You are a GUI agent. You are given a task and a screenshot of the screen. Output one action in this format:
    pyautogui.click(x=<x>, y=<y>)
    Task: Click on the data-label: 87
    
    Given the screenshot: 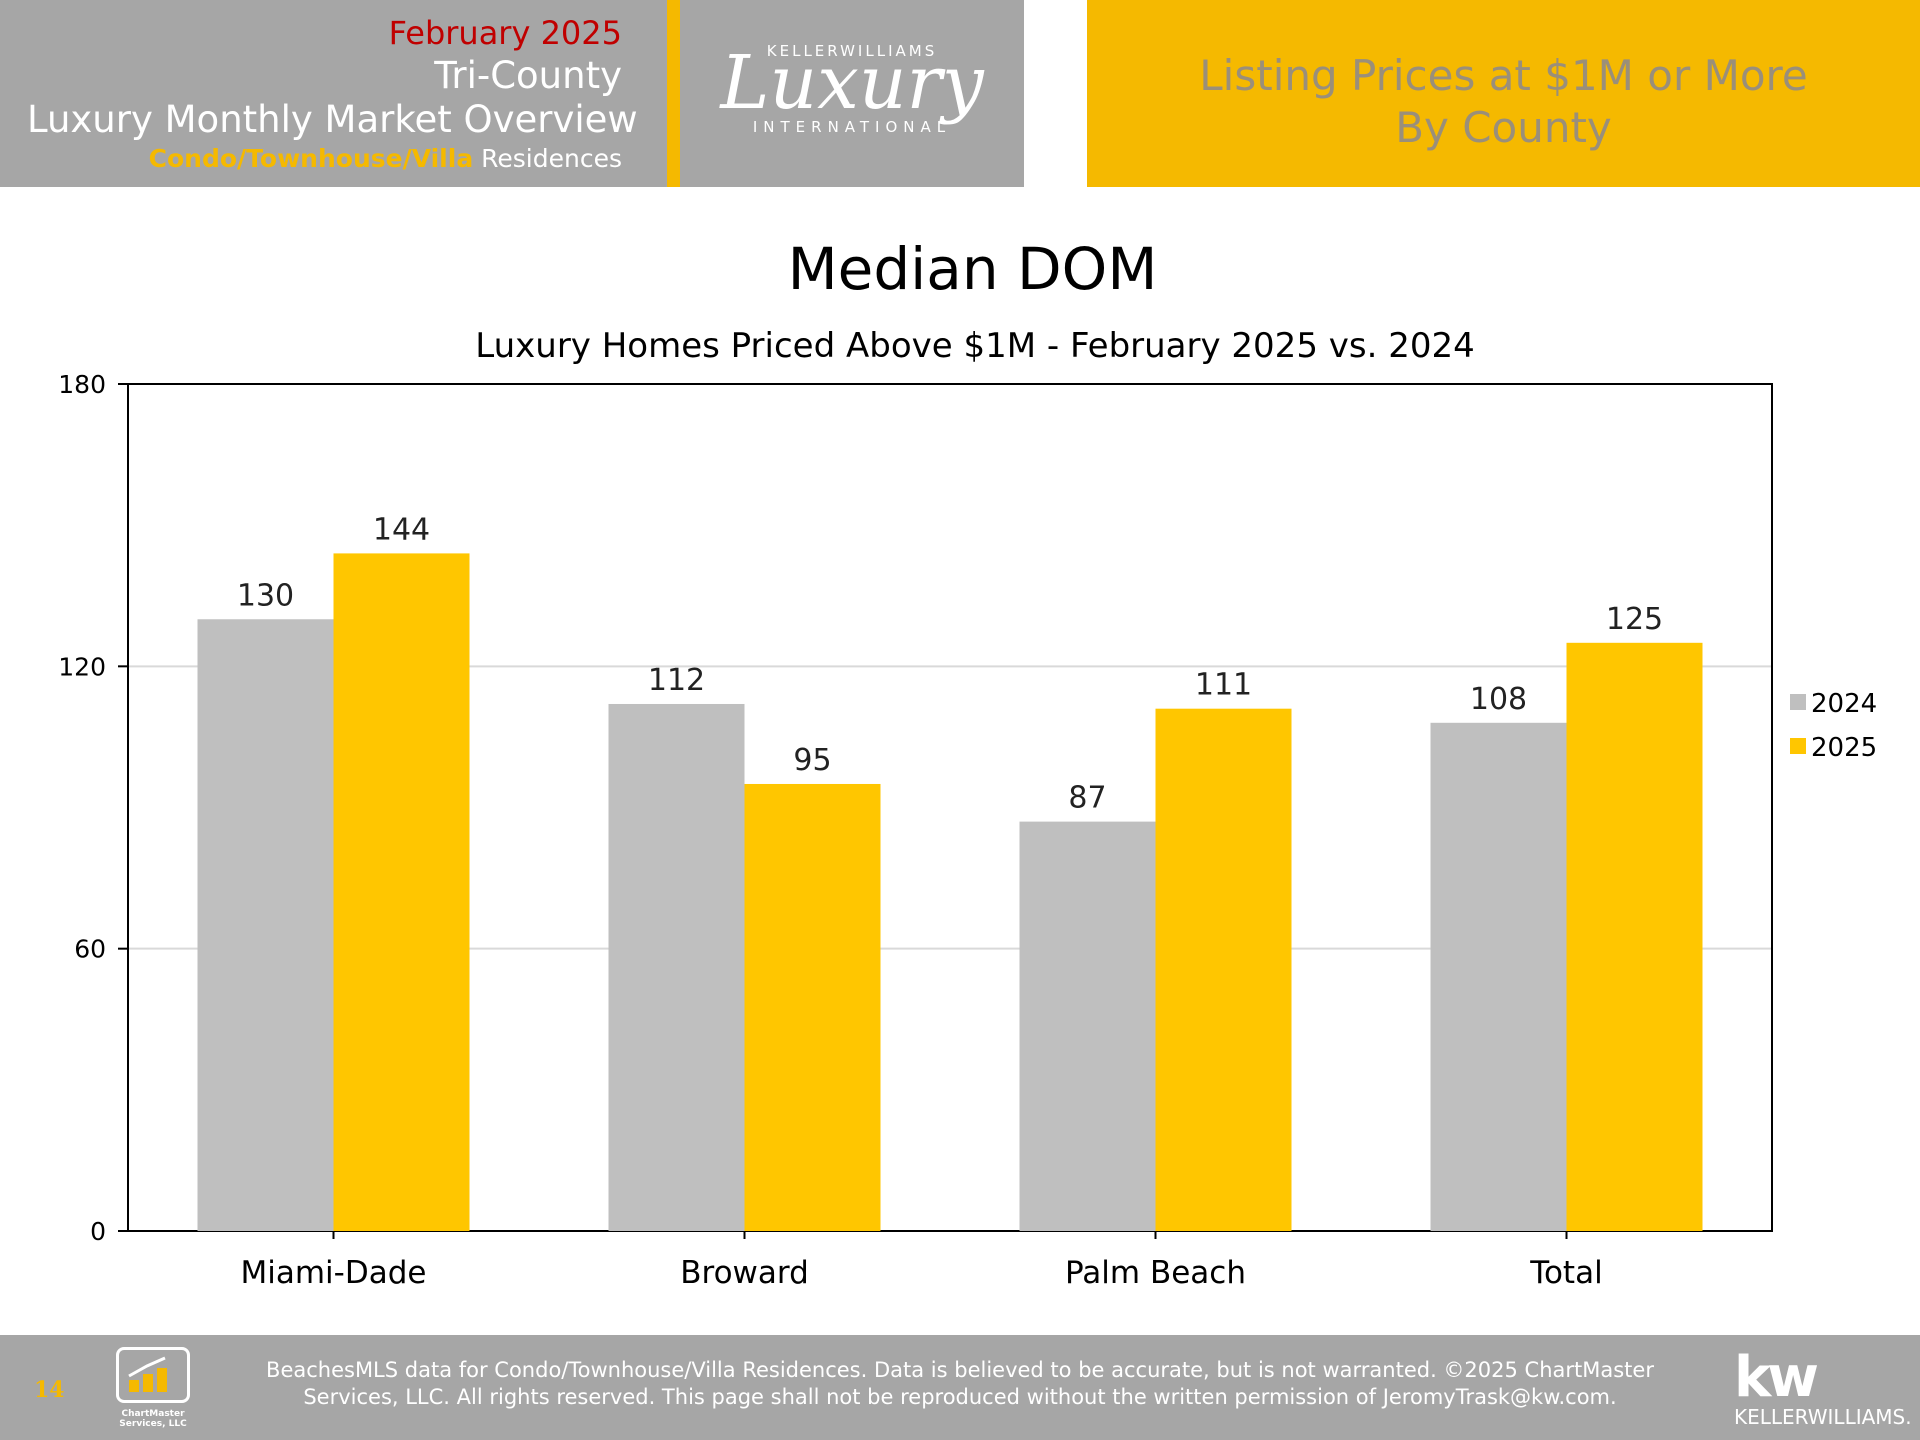 What is the action you would take?
    pyautogui.click(x=1087, y=798)
    